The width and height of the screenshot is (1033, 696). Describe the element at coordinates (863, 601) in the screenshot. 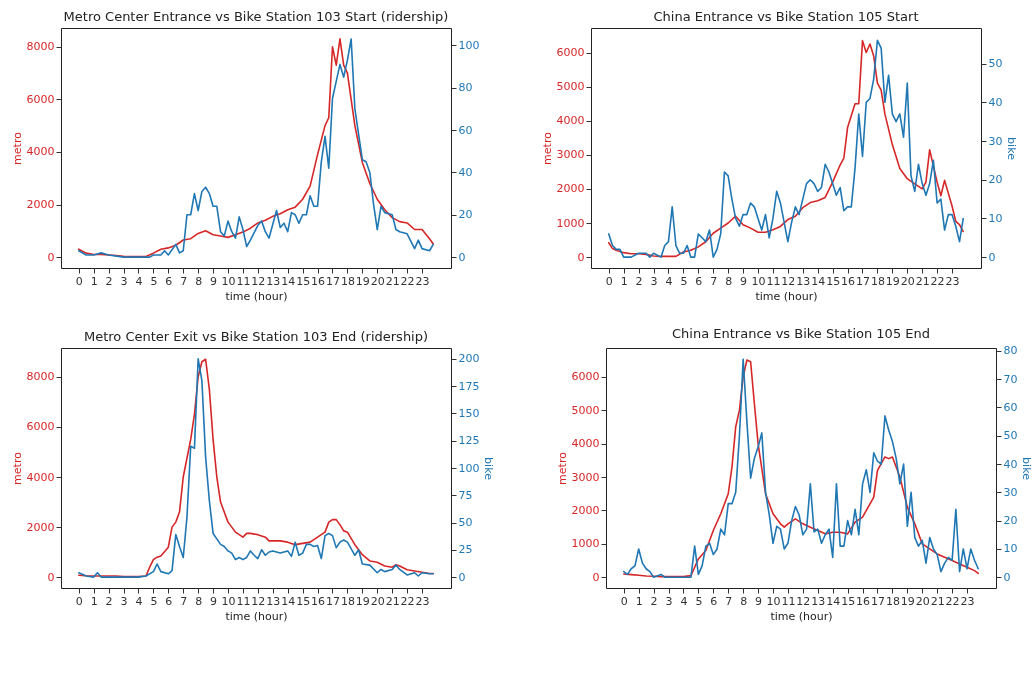

I see `x-tick-label: 16` at that location.